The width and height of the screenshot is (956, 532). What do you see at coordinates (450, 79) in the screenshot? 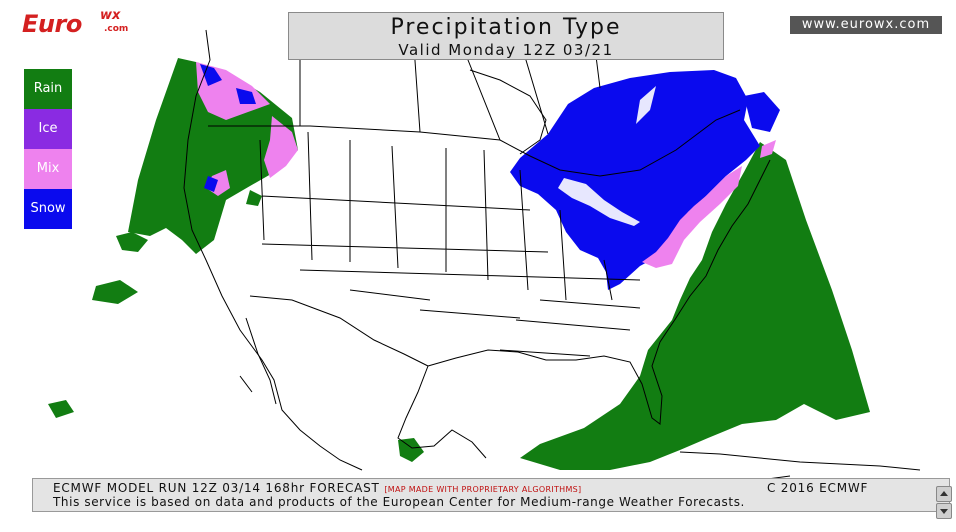
I see `canada-provinces` at bounding box center [450, 79].